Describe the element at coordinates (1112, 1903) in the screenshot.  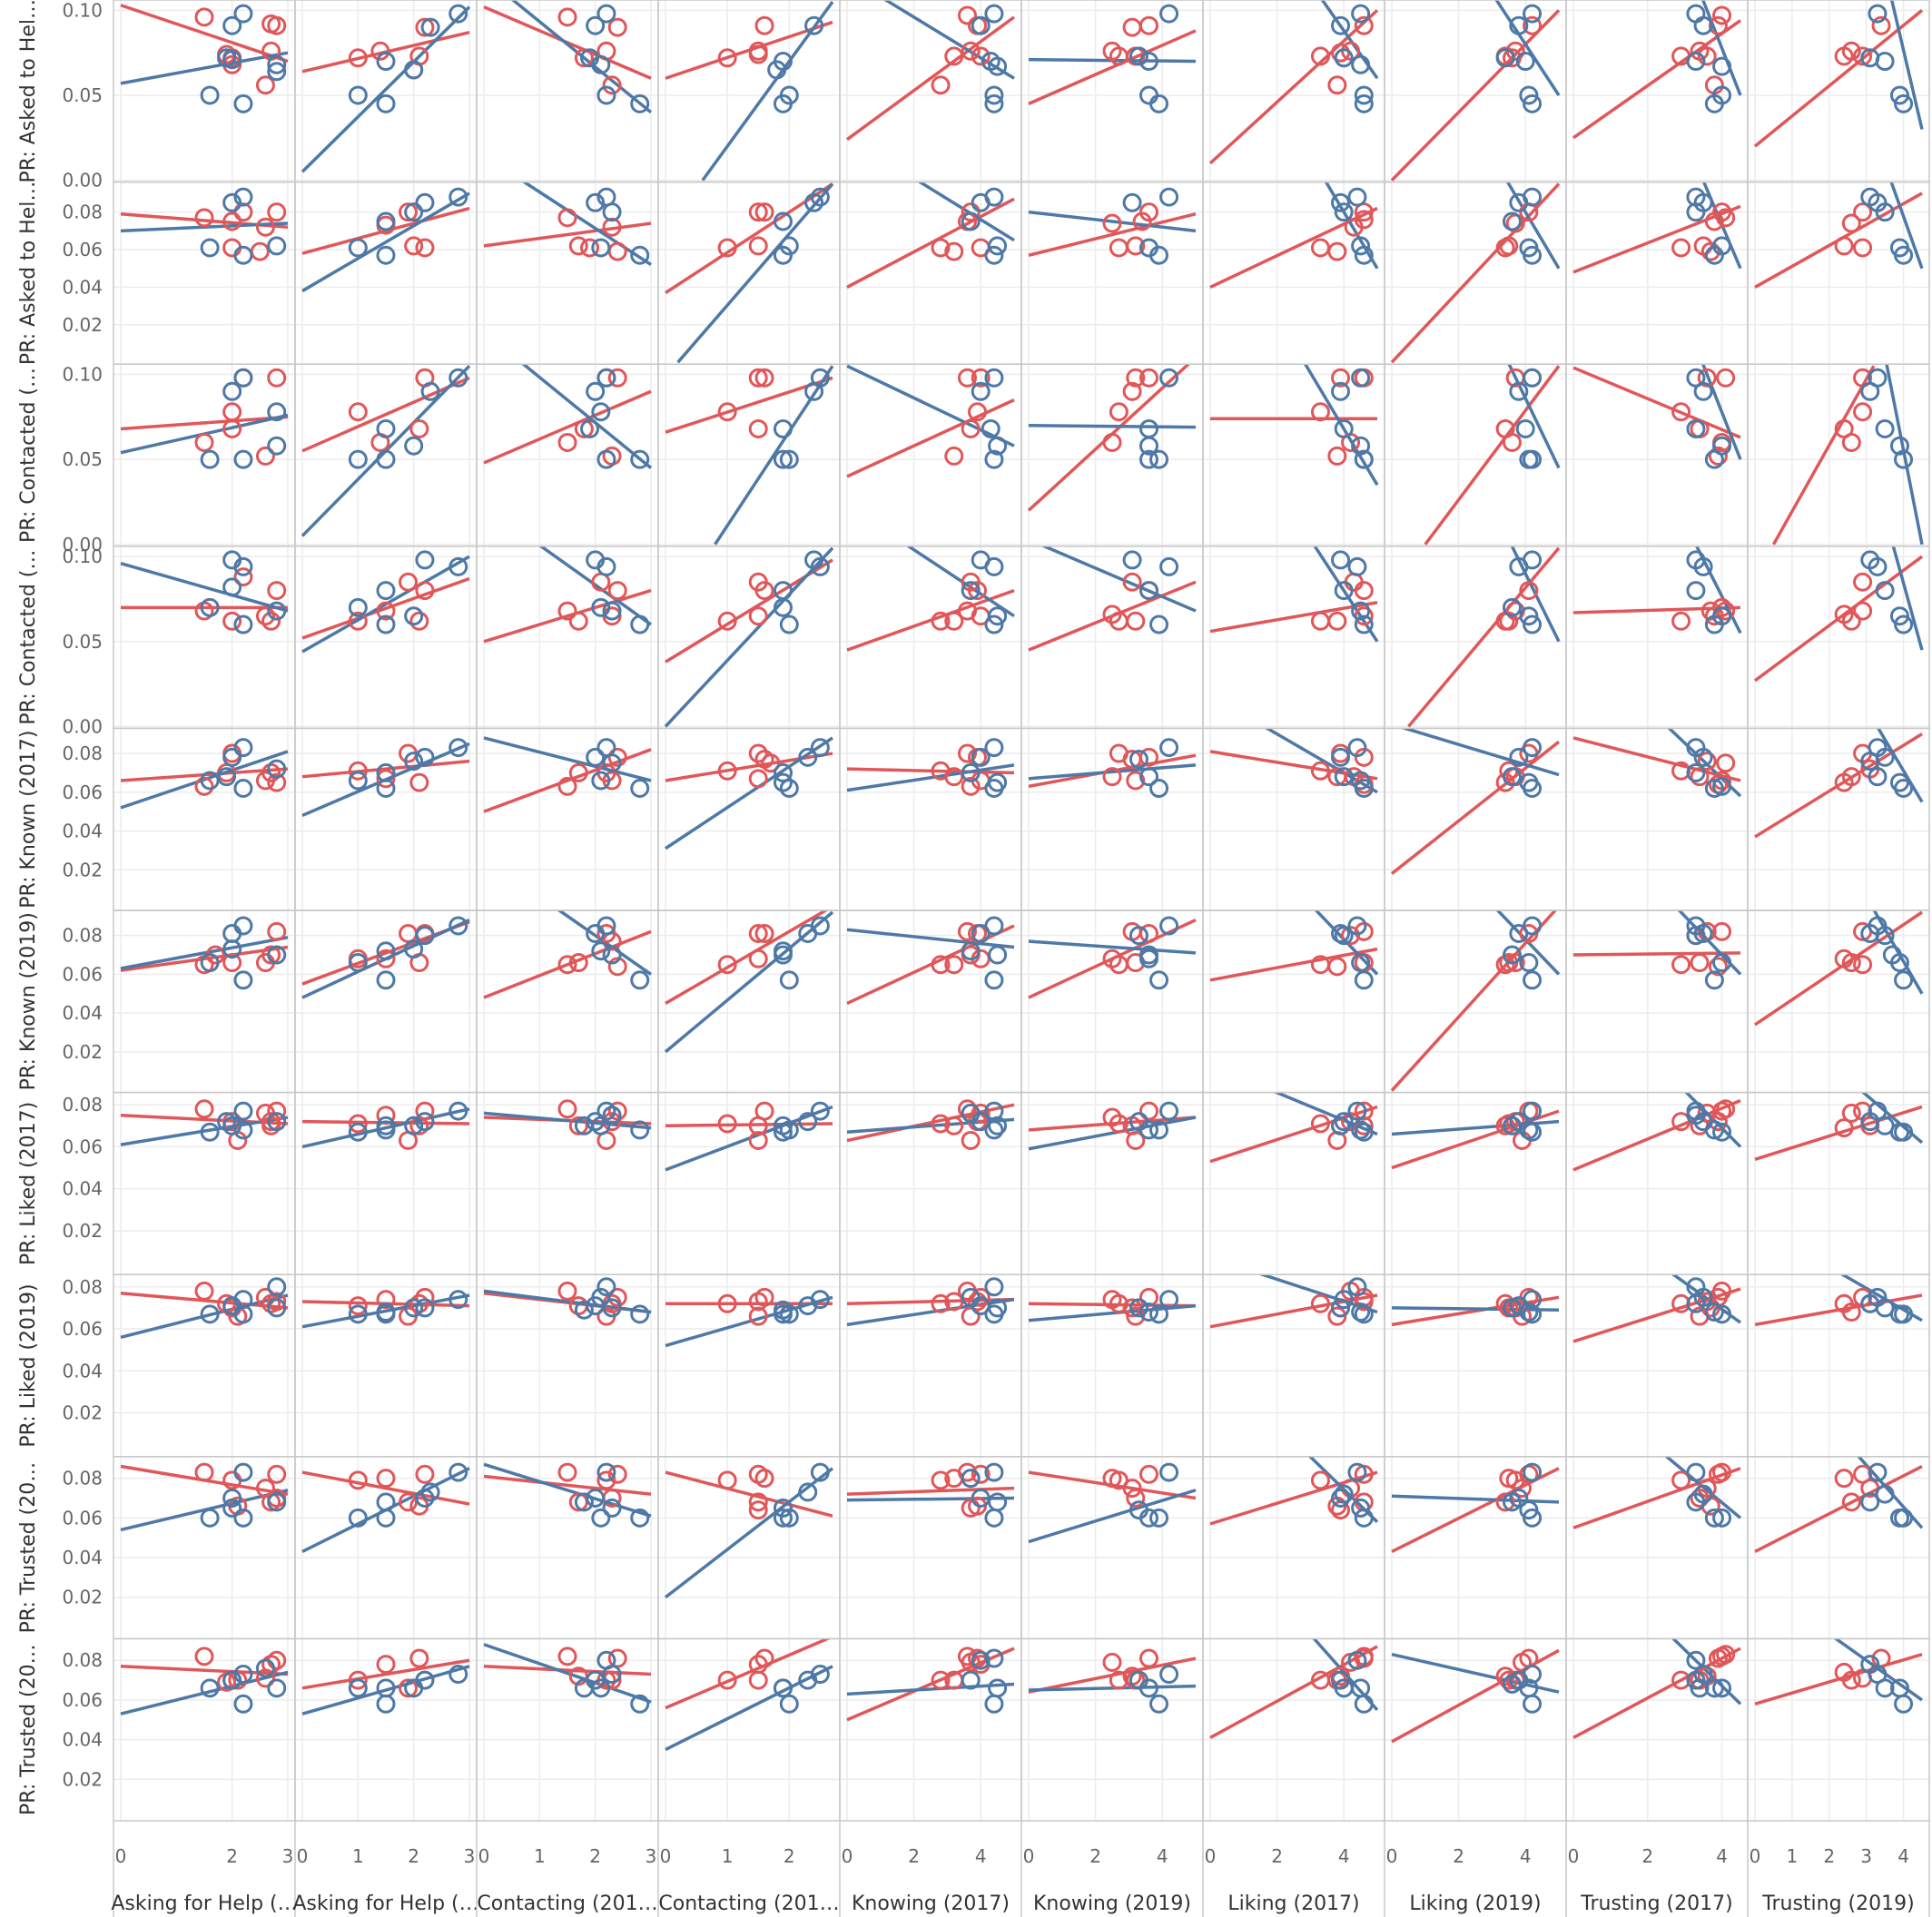
I see `column-label: Knowing (2019)` at that location.